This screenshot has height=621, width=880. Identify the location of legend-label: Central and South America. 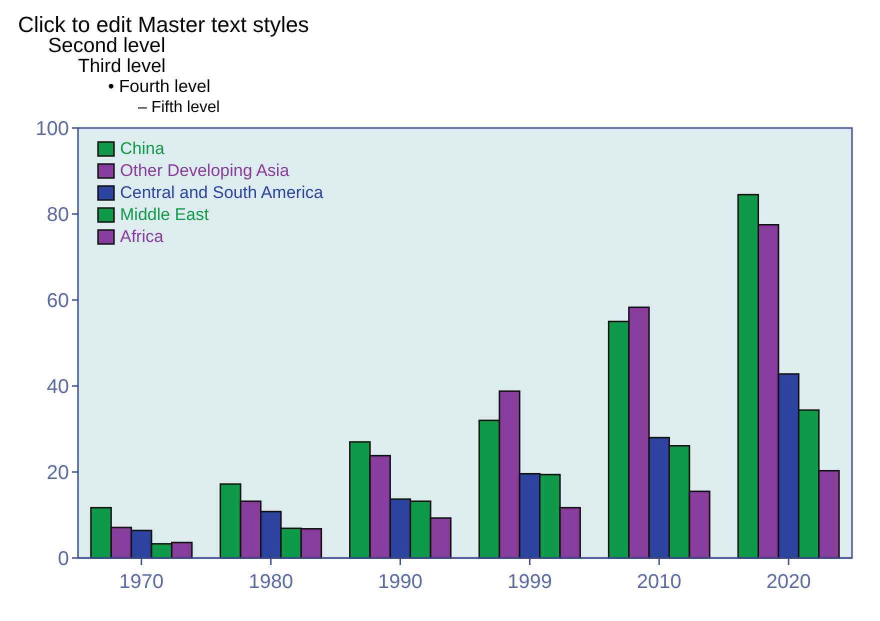
(222, 192).